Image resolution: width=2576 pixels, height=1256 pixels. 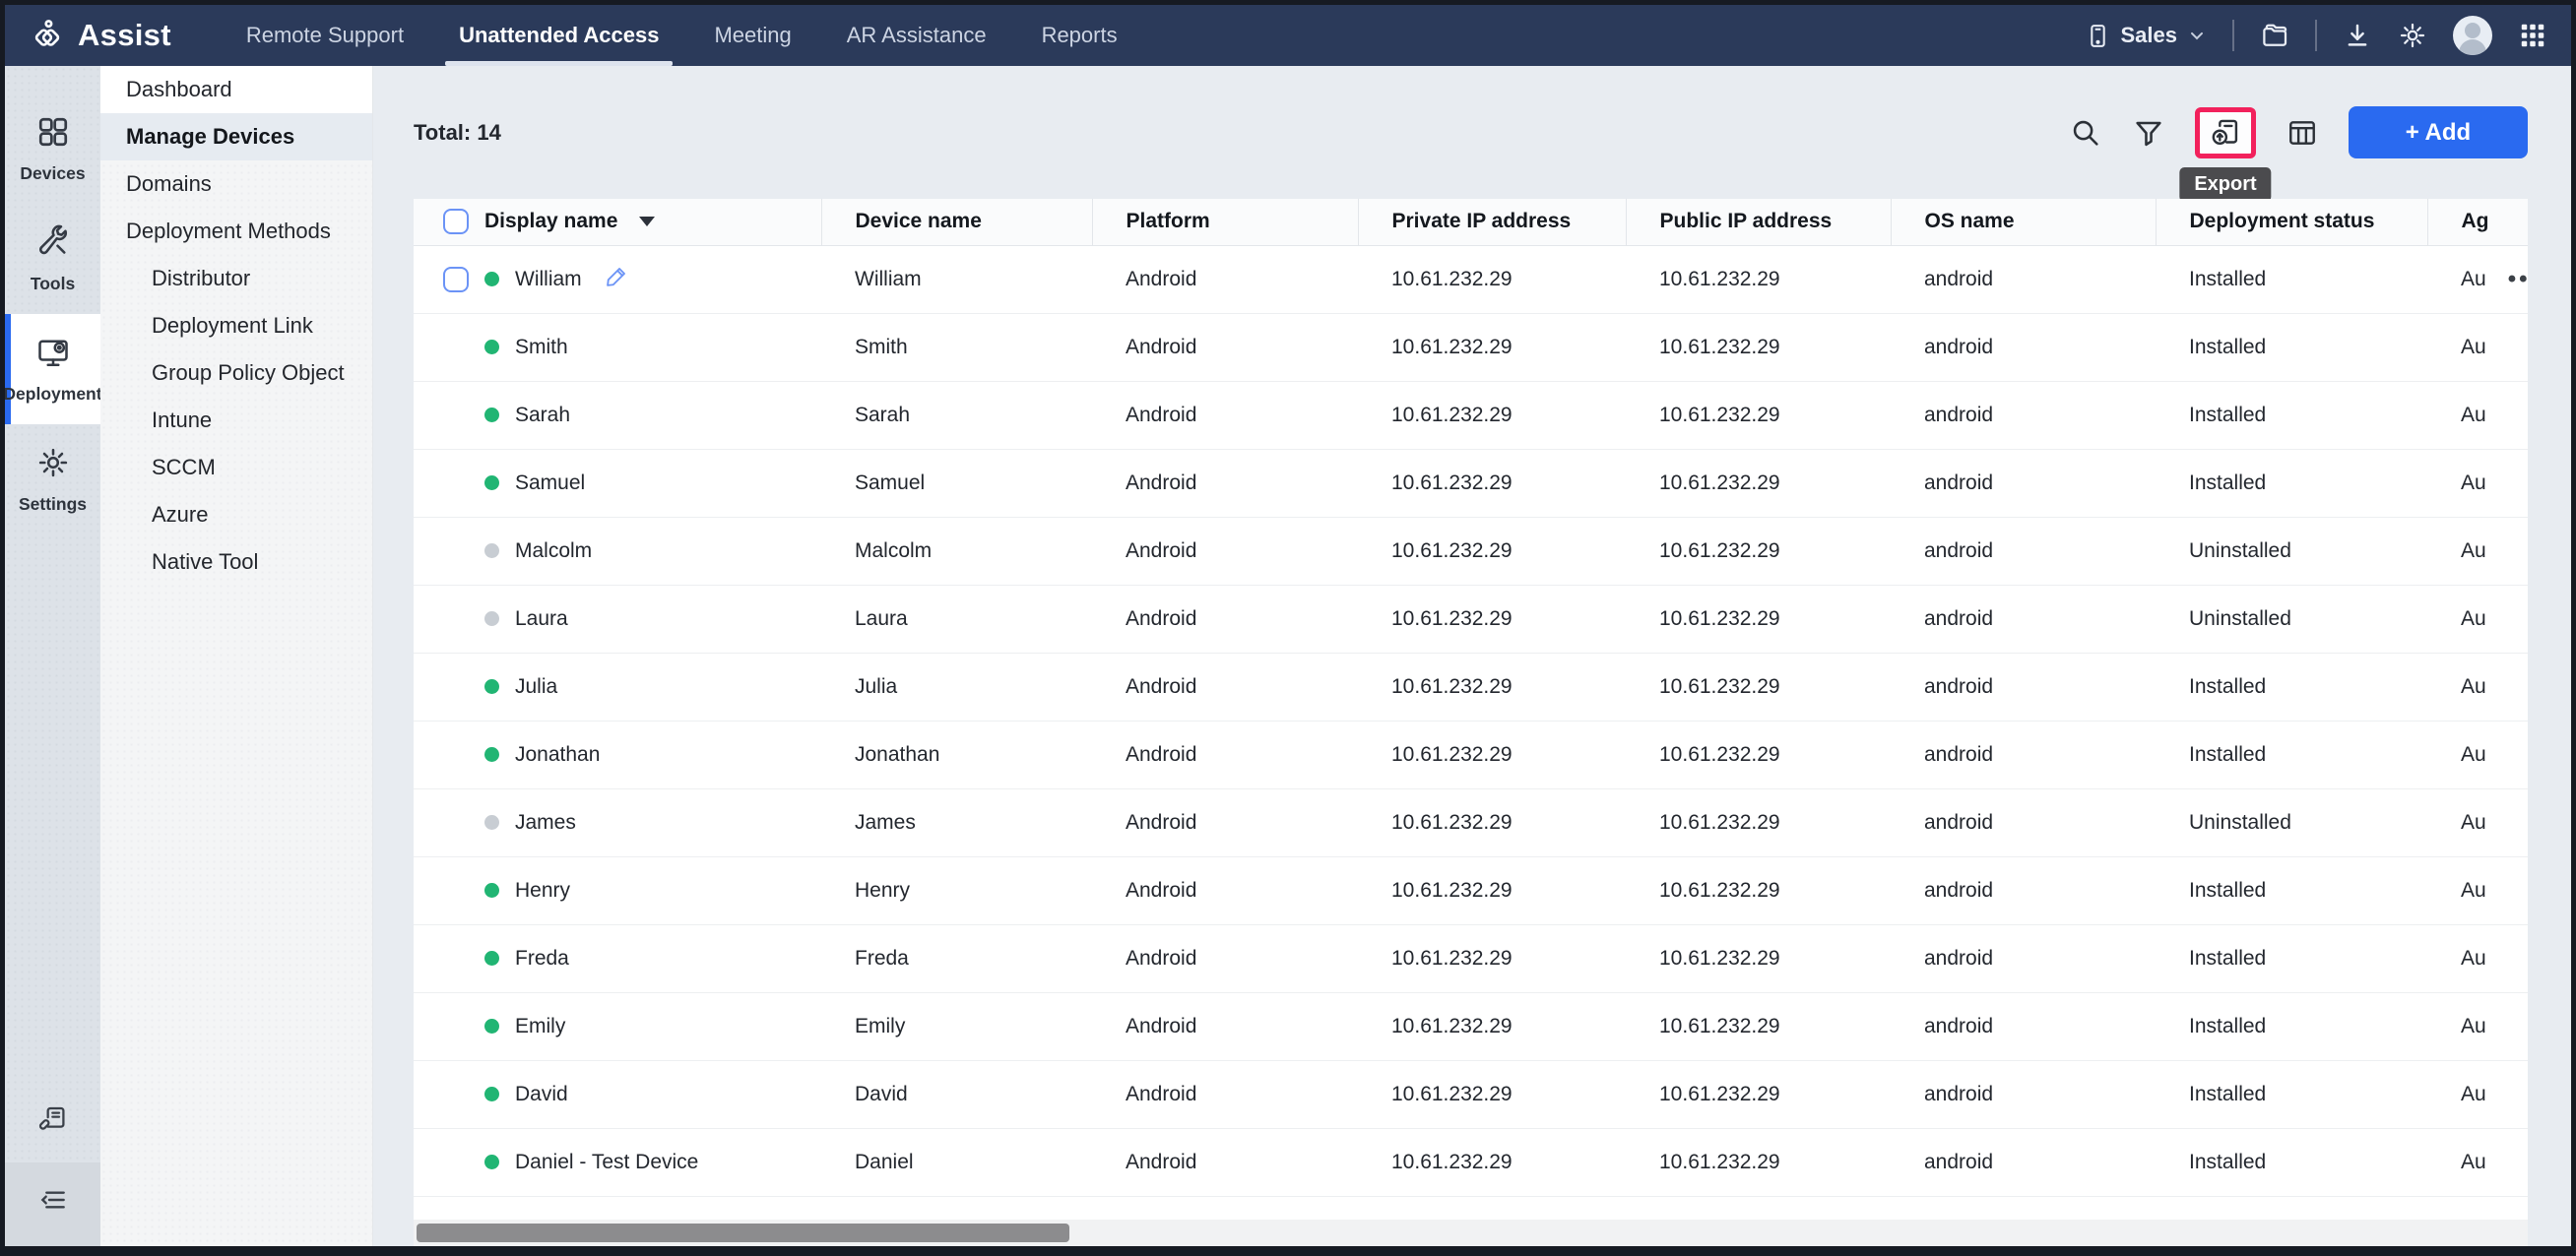 I want to click on topbar-tab: Meeting, so click(x=752, y=36).